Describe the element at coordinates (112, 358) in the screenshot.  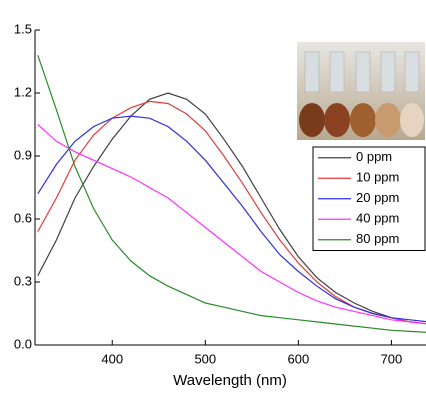
I see `x-tick-label: 400` at that location.